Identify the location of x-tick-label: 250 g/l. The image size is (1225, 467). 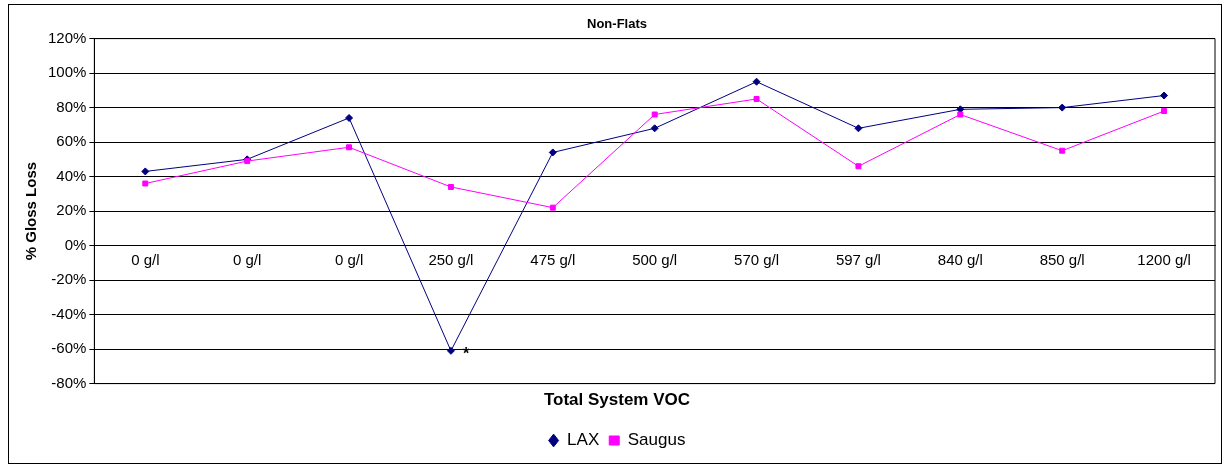
(451, 259).